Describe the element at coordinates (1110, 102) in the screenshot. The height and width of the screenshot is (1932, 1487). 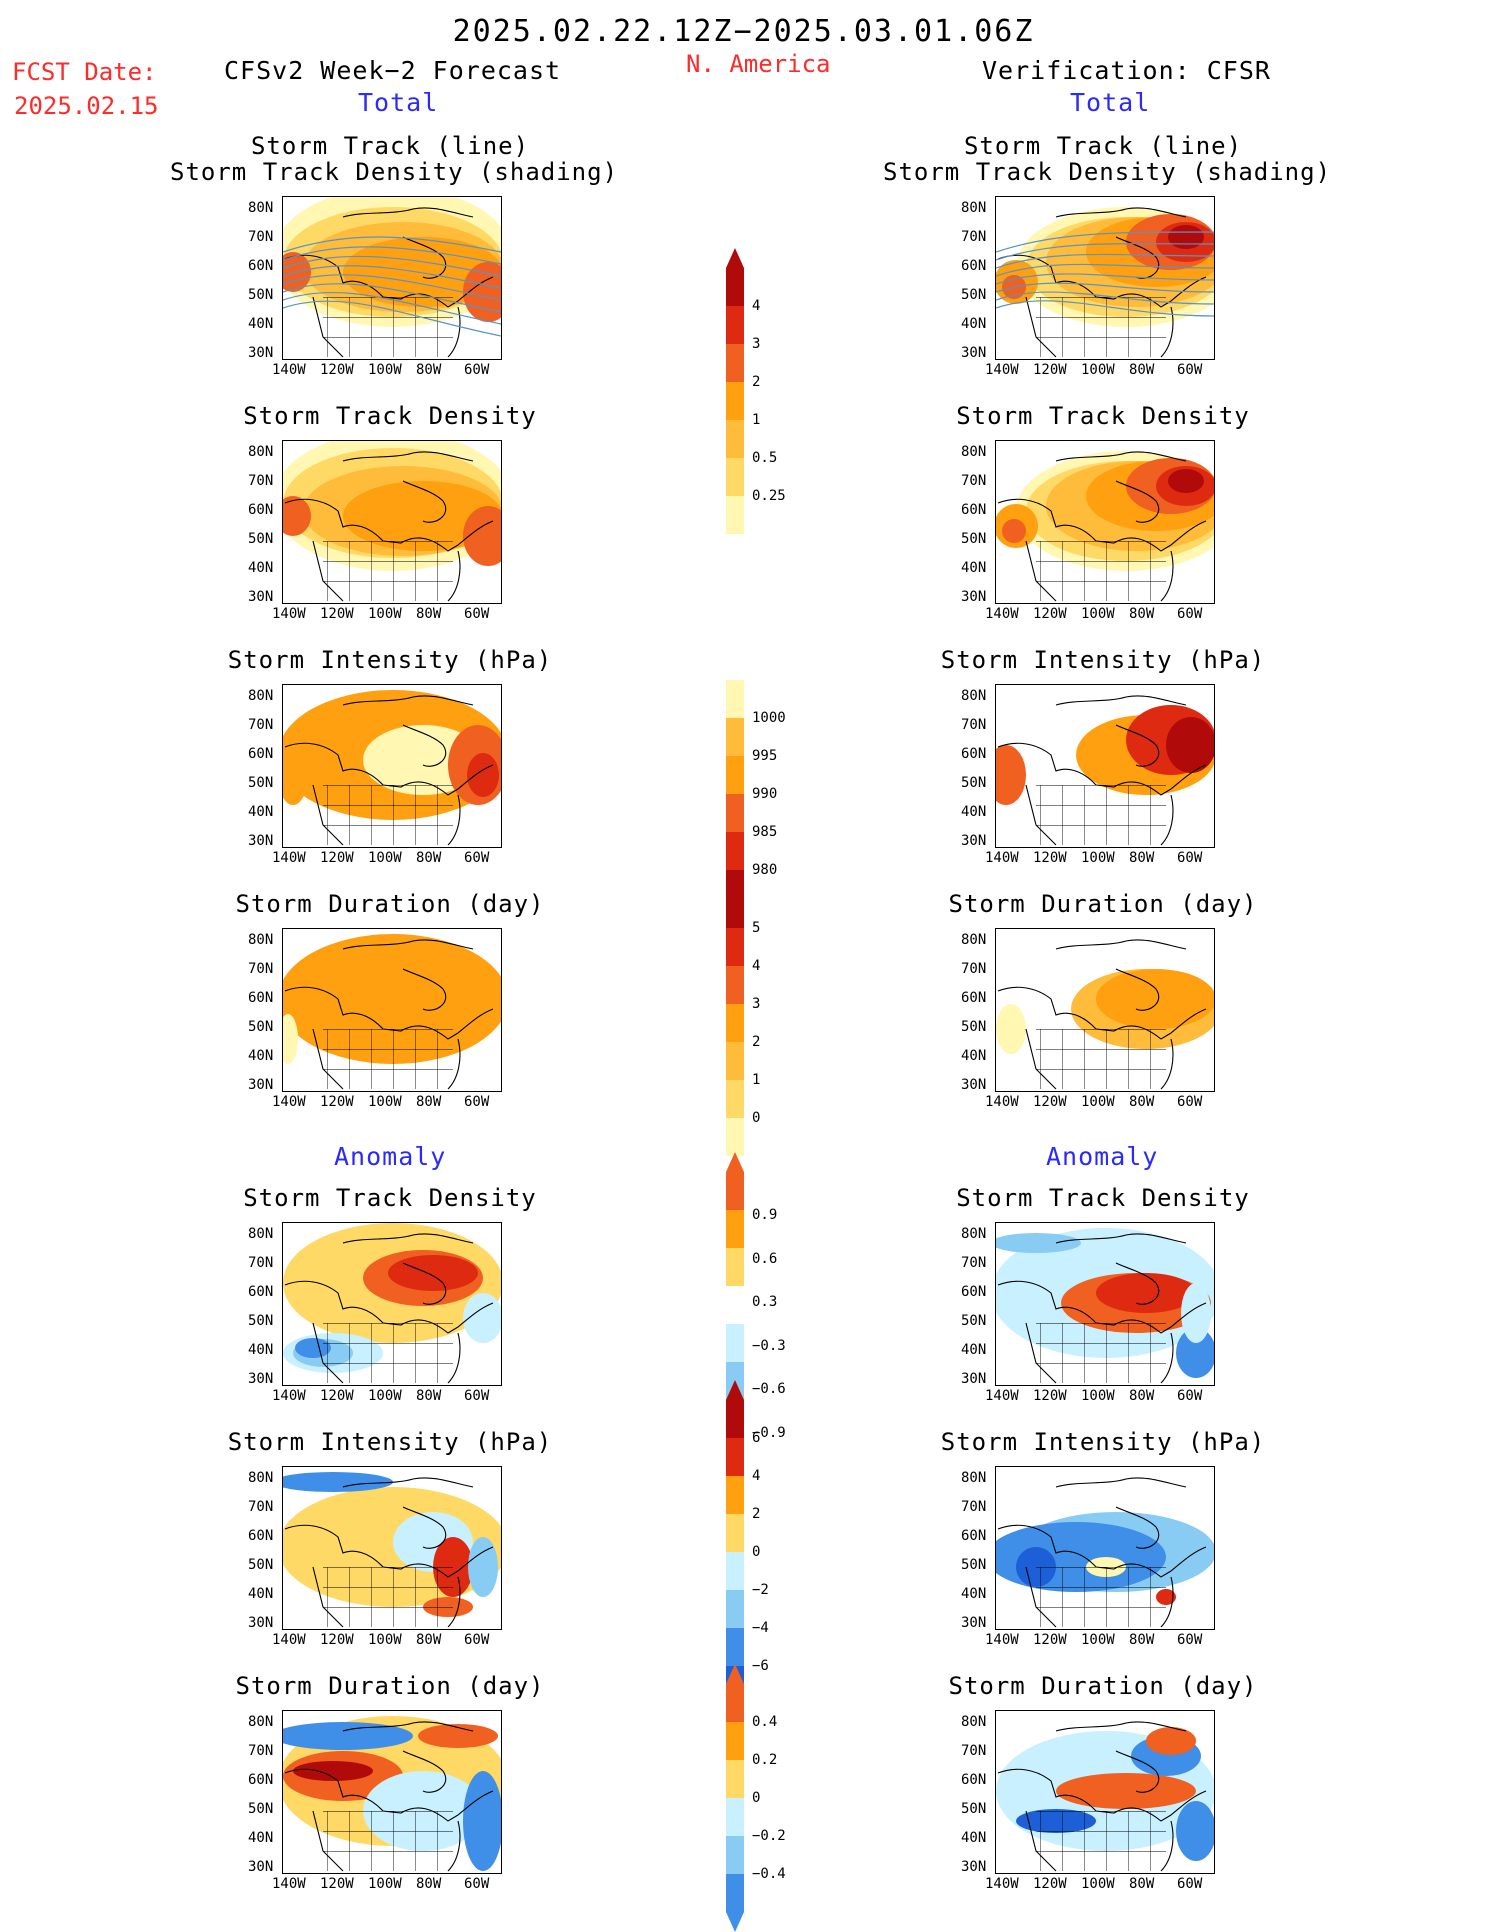
I see `total-label-right: Total` at that location.